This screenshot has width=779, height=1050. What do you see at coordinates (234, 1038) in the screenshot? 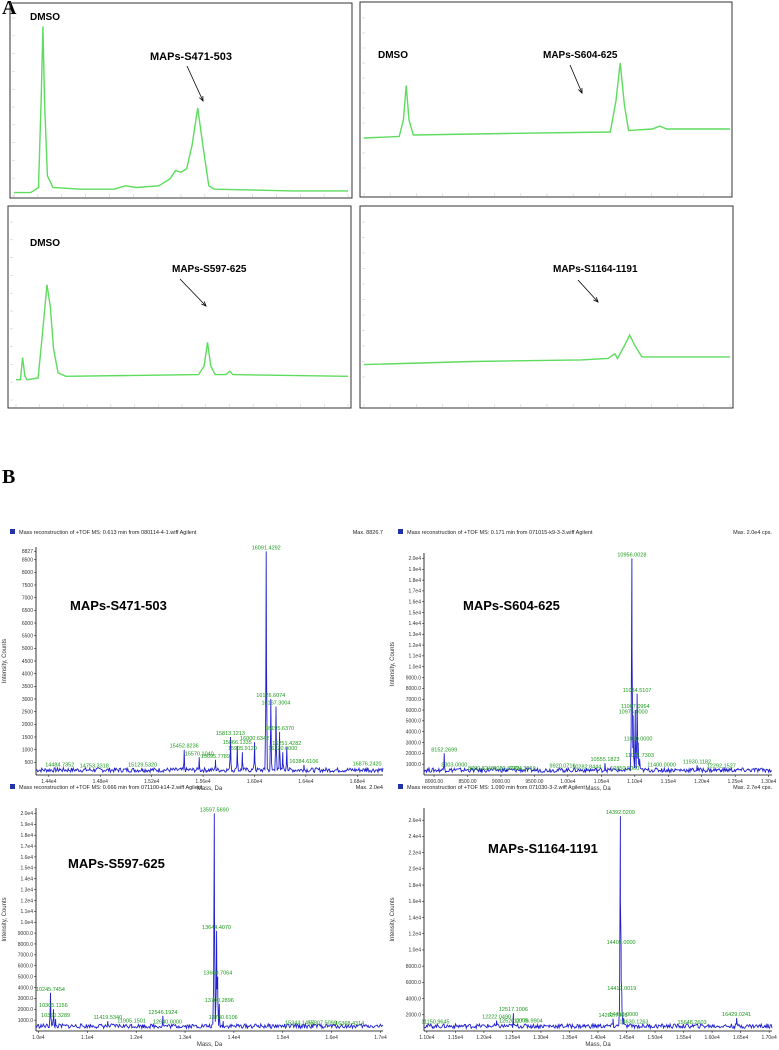
I see `x-tick-label: 1.4e4` at bounding box center [234, 1038].